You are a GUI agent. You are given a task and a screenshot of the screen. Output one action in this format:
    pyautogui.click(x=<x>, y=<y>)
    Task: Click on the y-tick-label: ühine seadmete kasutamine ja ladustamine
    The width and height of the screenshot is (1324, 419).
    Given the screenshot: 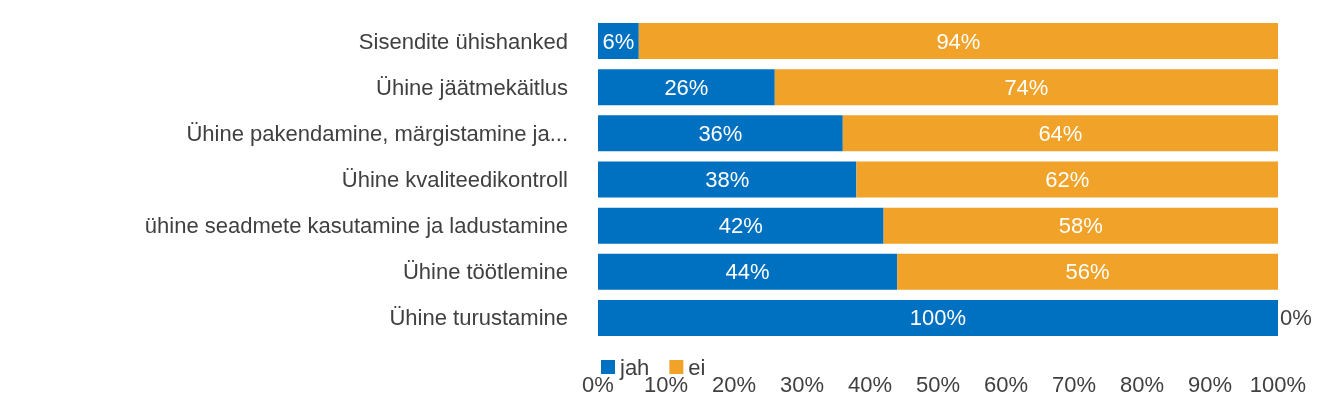 What is the action you would take?
    pyautogui.click(x=356, y=226)
    